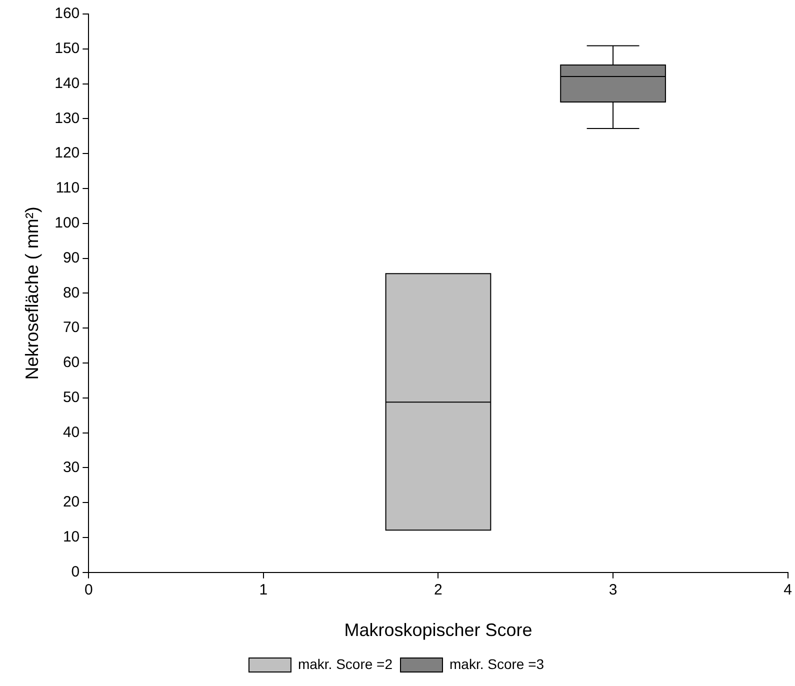  I want to click on y-tick-label: 160, so click(67, 13).